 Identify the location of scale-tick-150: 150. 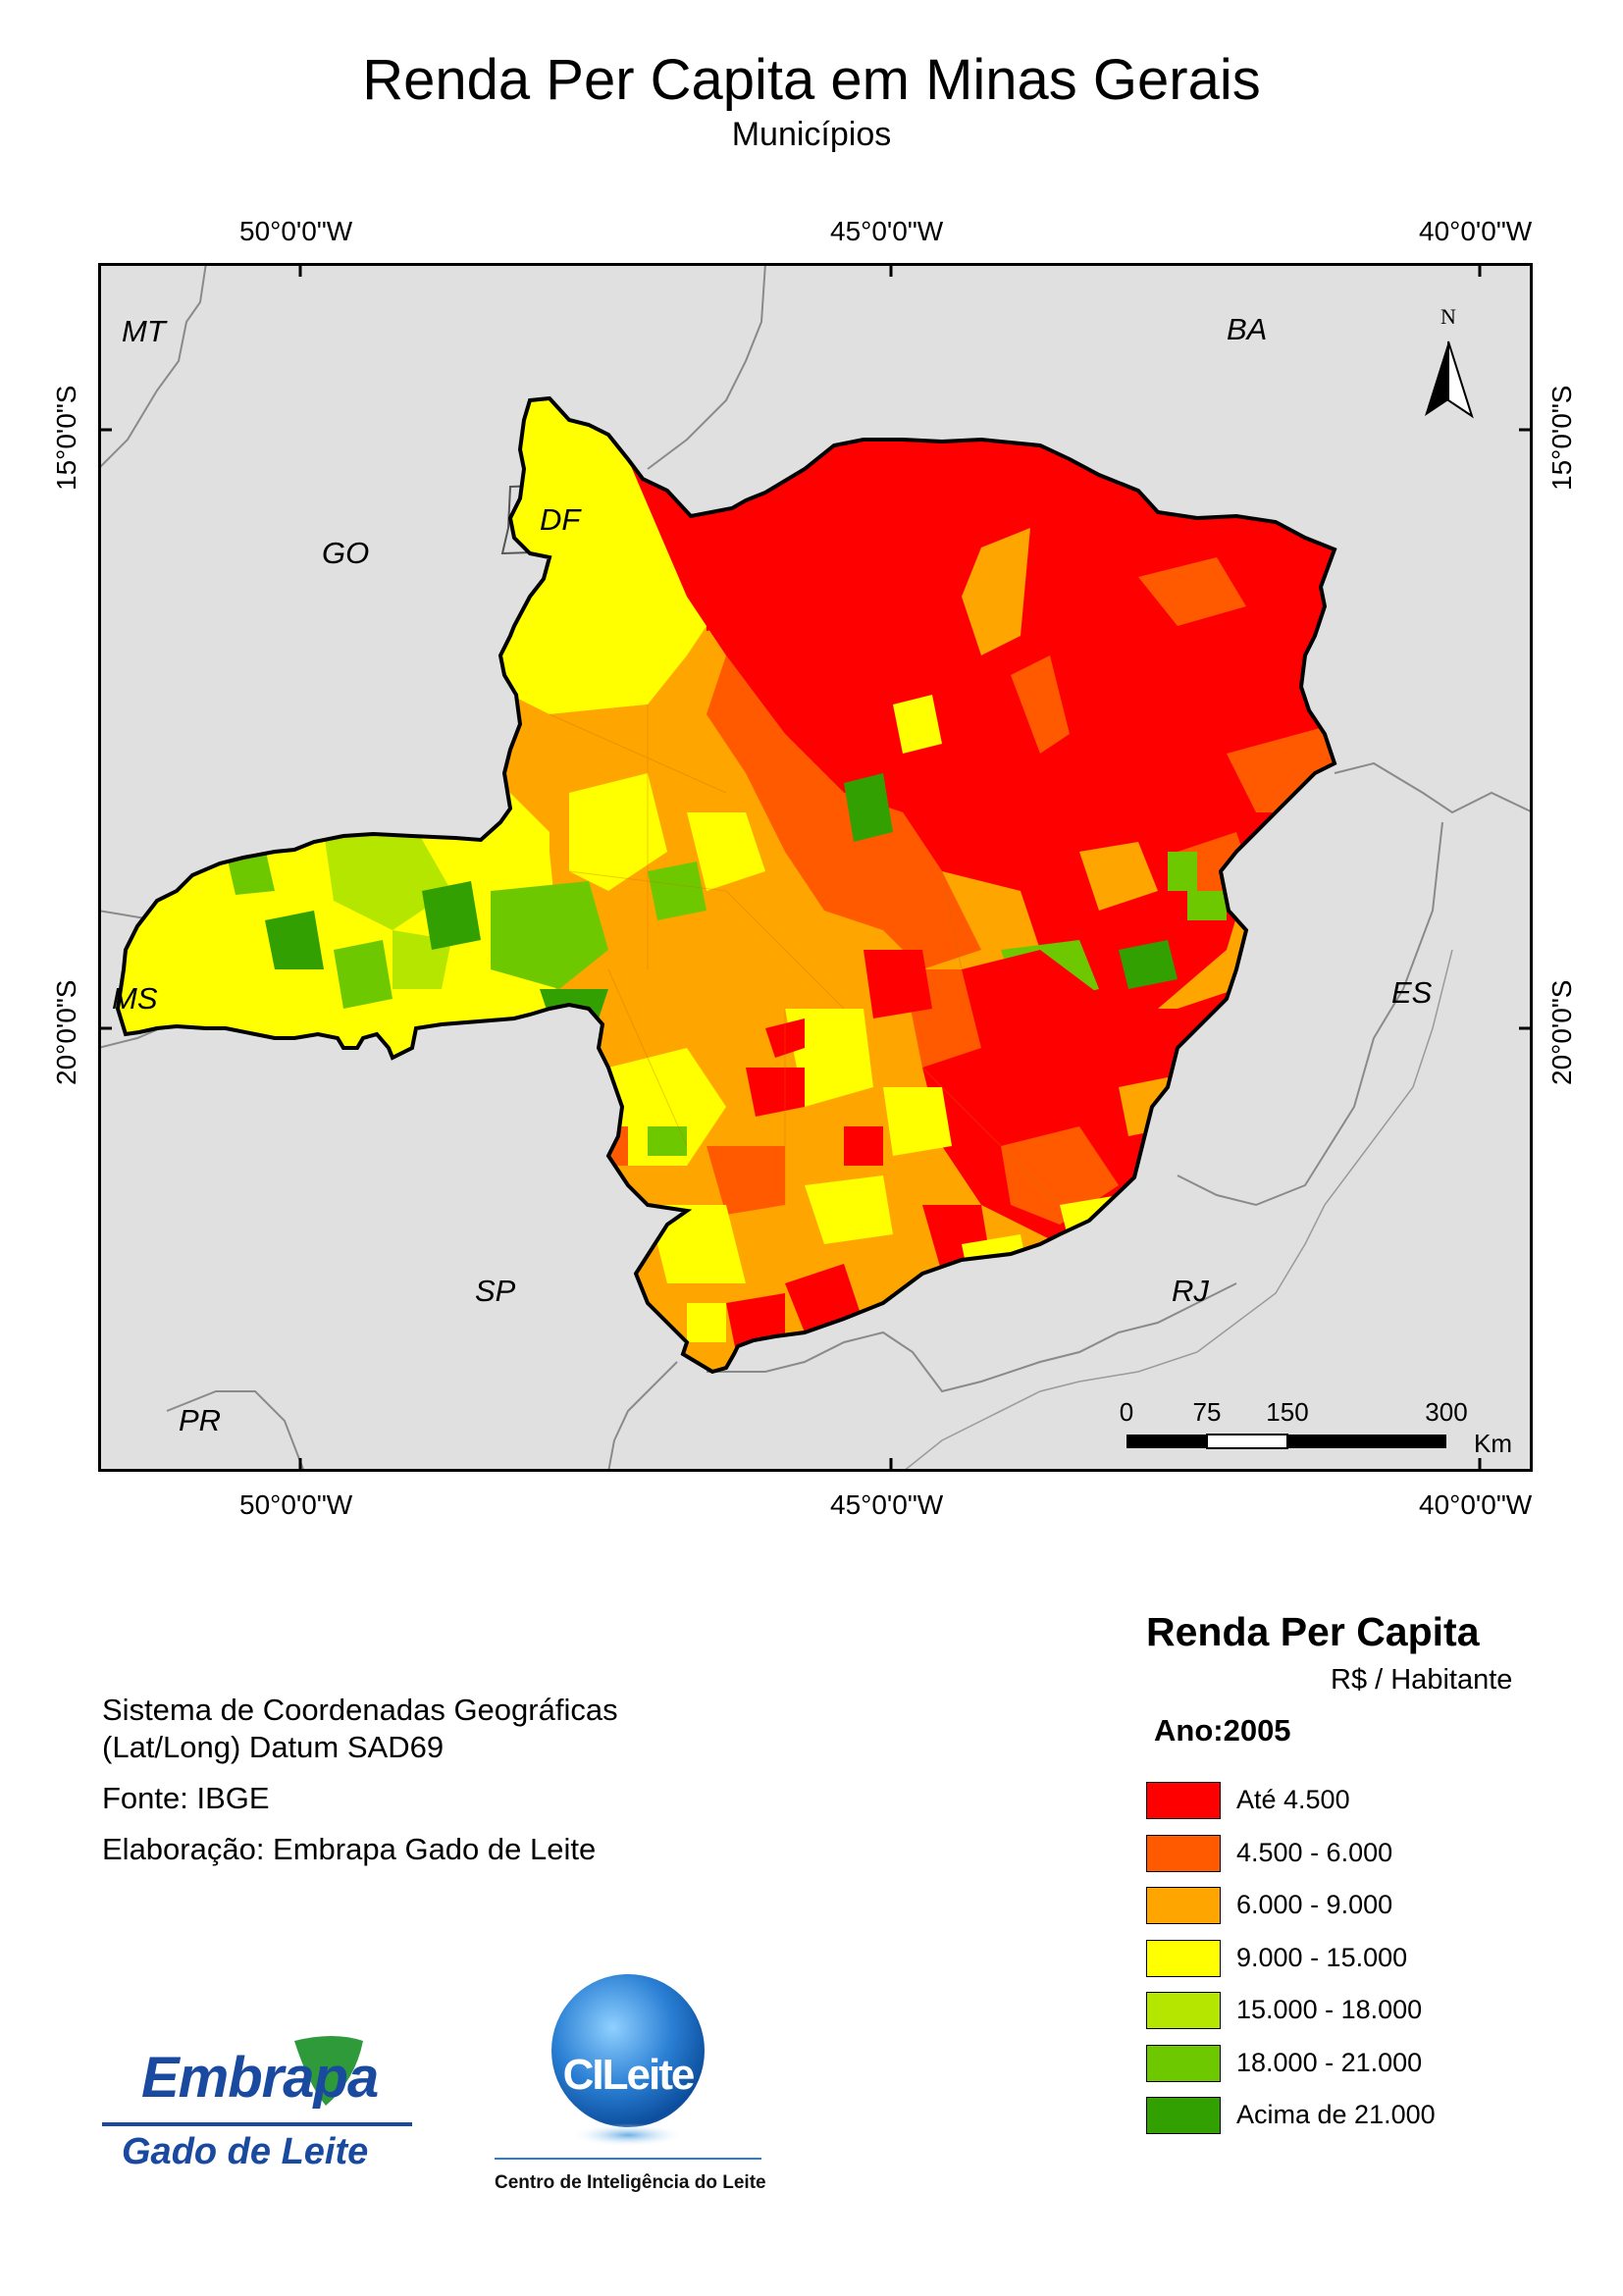
(1287, 1412).